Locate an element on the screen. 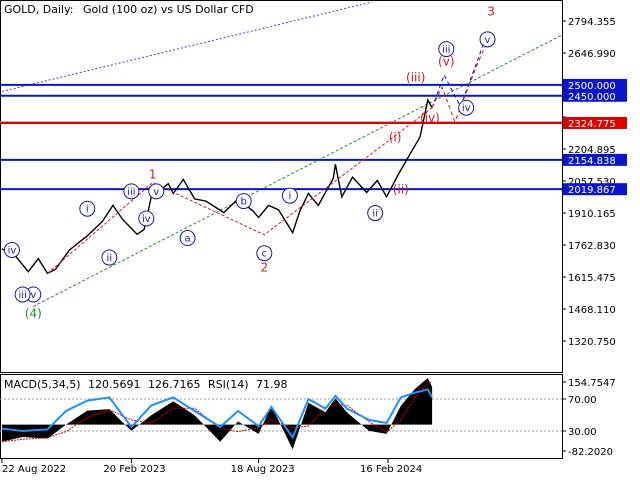 This screenshot has height=480, width=640. wave-label: b is located at coordinates (244, 202).